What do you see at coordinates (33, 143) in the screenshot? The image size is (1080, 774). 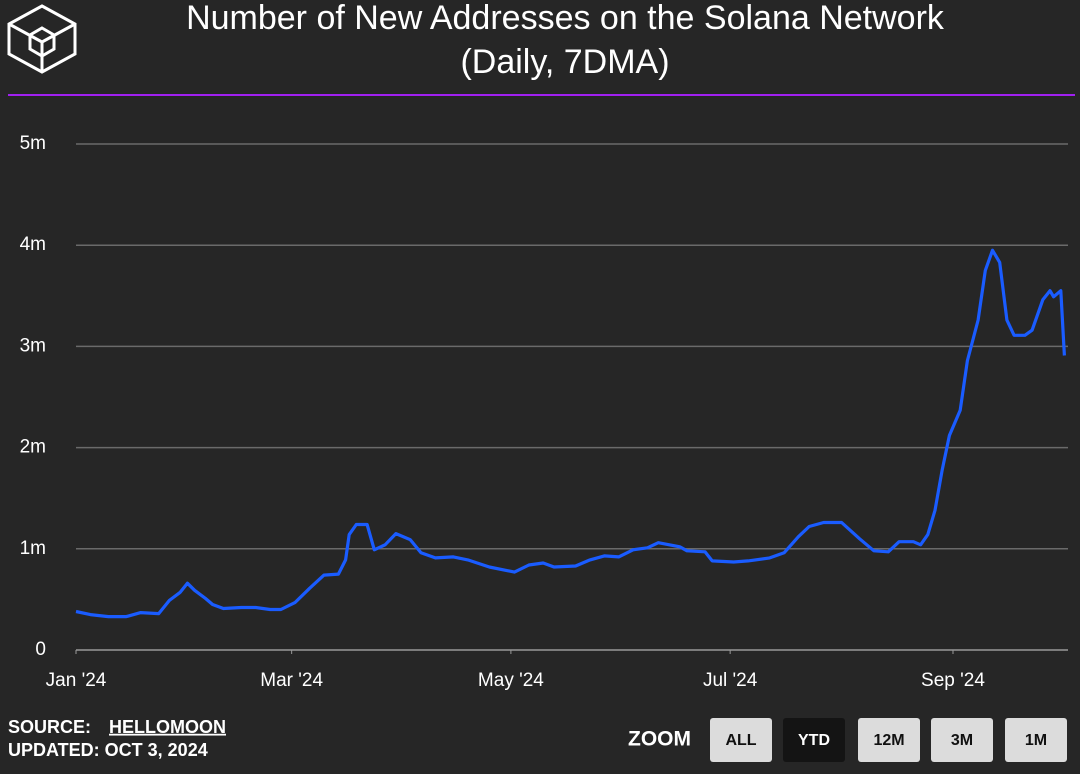 I see `y-tick-label: 5m` at bounding box center [33, 143].